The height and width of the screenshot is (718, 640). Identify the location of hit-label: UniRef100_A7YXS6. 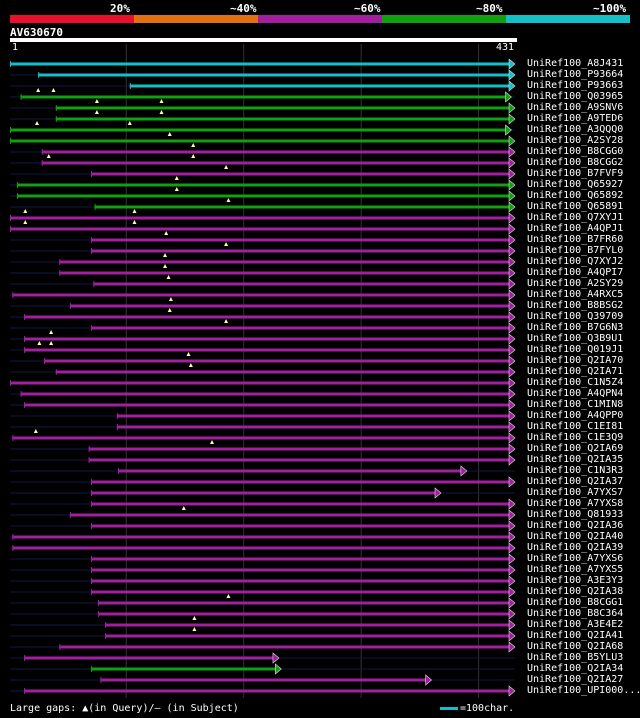
(575, 558).